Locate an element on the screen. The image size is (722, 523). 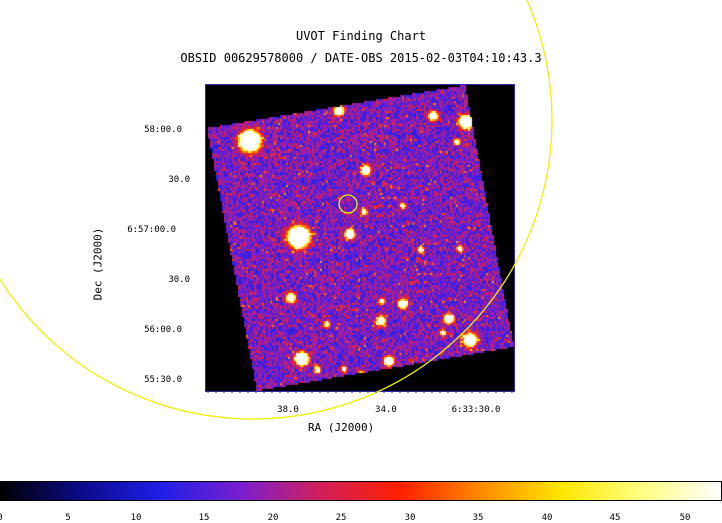
colorbar-tick-label: 40 is located at coordinates (547, 518).